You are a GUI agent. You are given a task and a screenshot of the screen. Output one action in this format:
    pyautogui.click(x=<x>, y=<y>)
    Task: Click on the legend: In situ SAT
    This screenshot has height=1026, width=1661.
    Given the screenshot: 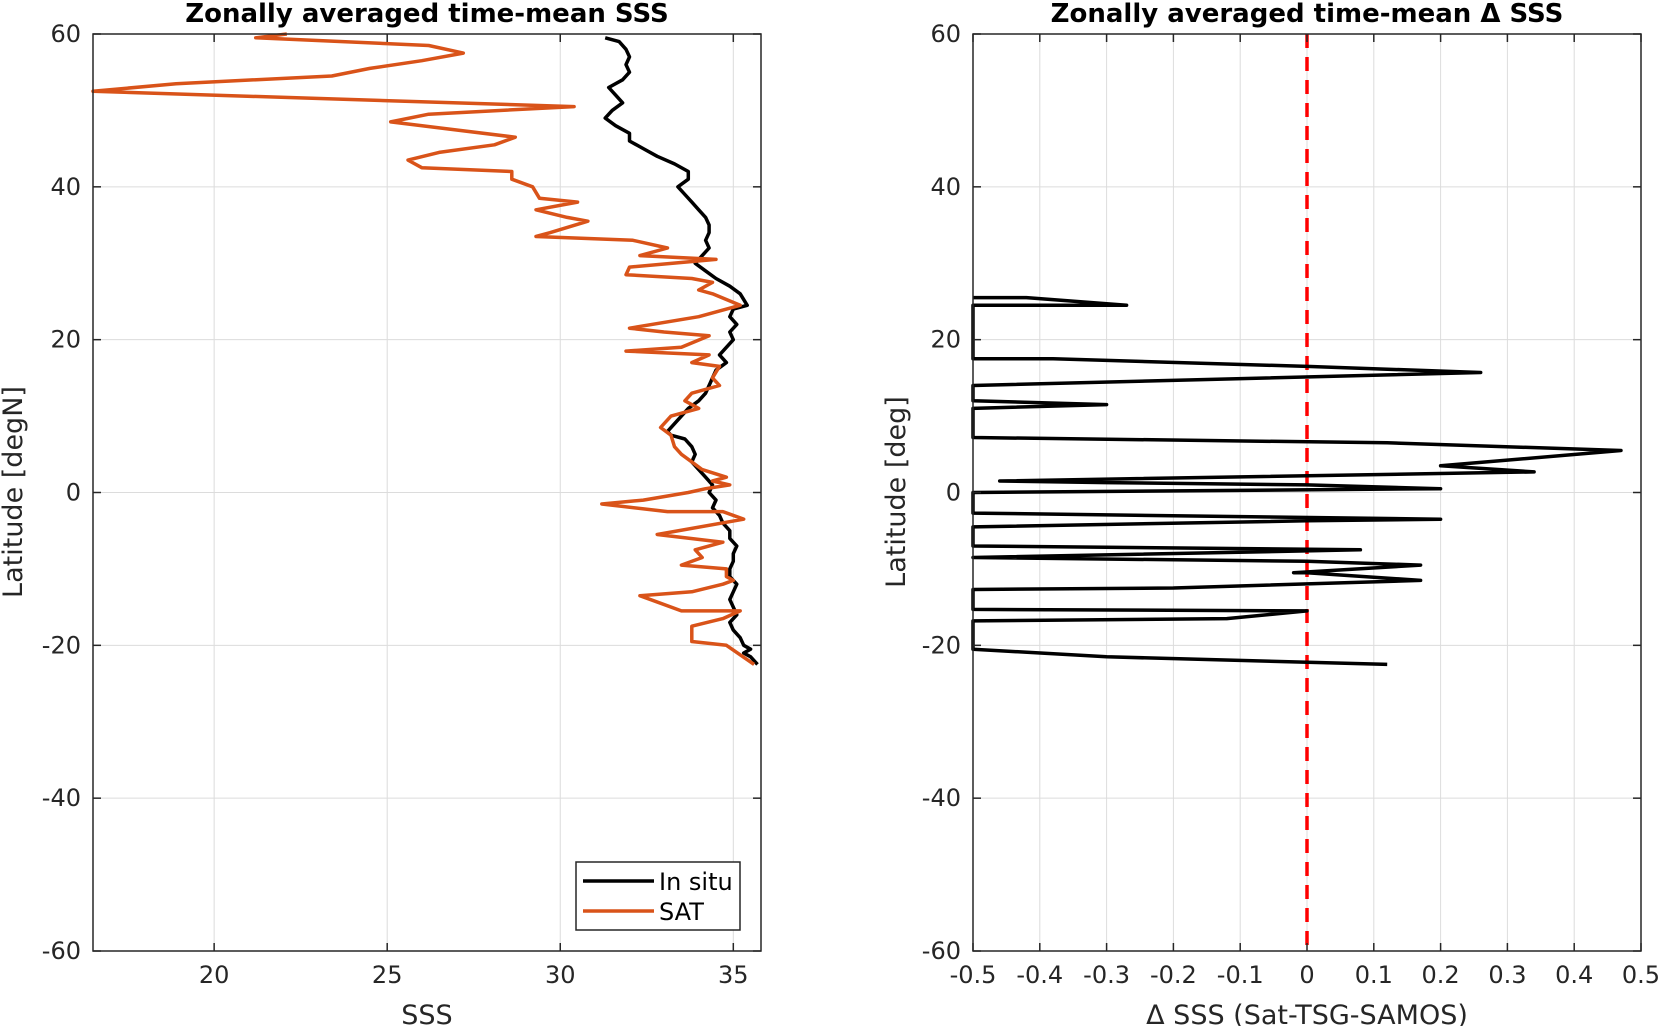 What is the action you would take?
    pyautogui.click(x=658, y=896)
    